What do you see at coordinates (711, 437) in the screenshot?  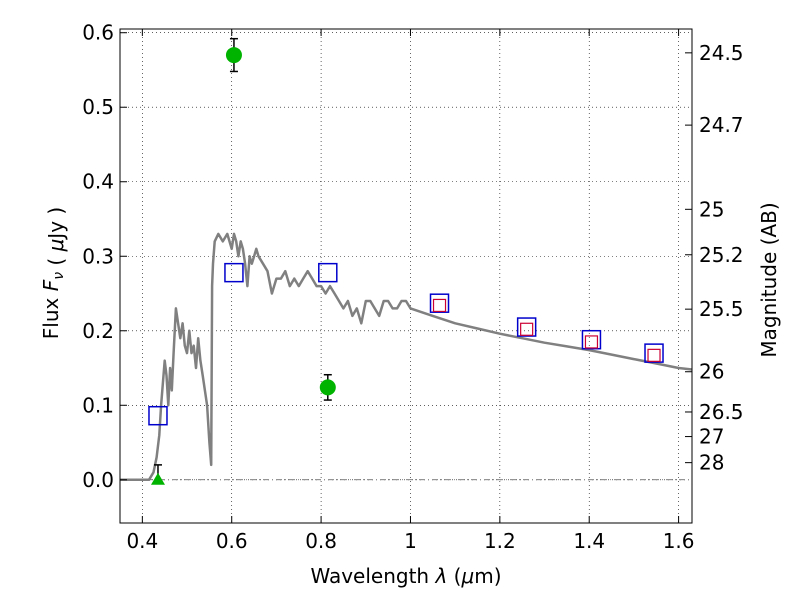 I see `right-tick-label: 27` at bounding box center [711, 437].